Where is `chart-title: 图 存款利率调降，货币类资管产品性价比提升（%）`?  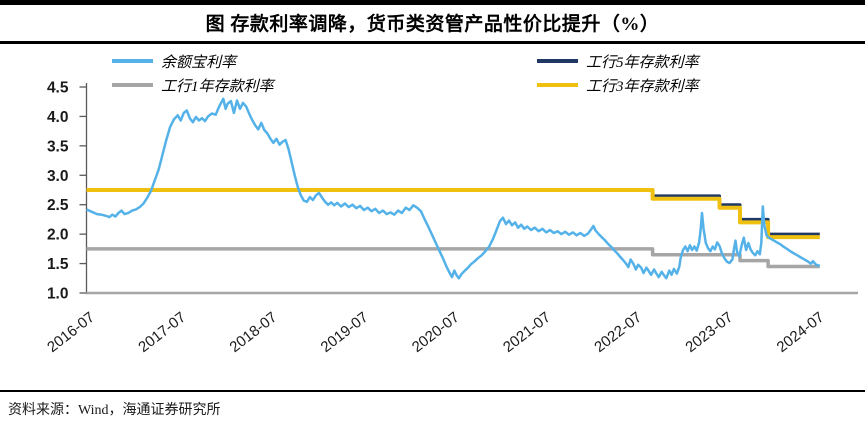 chart-title: 图 存款利率调降，货币类资管产品性价比提升（%） is located at coordinates (432, 24).